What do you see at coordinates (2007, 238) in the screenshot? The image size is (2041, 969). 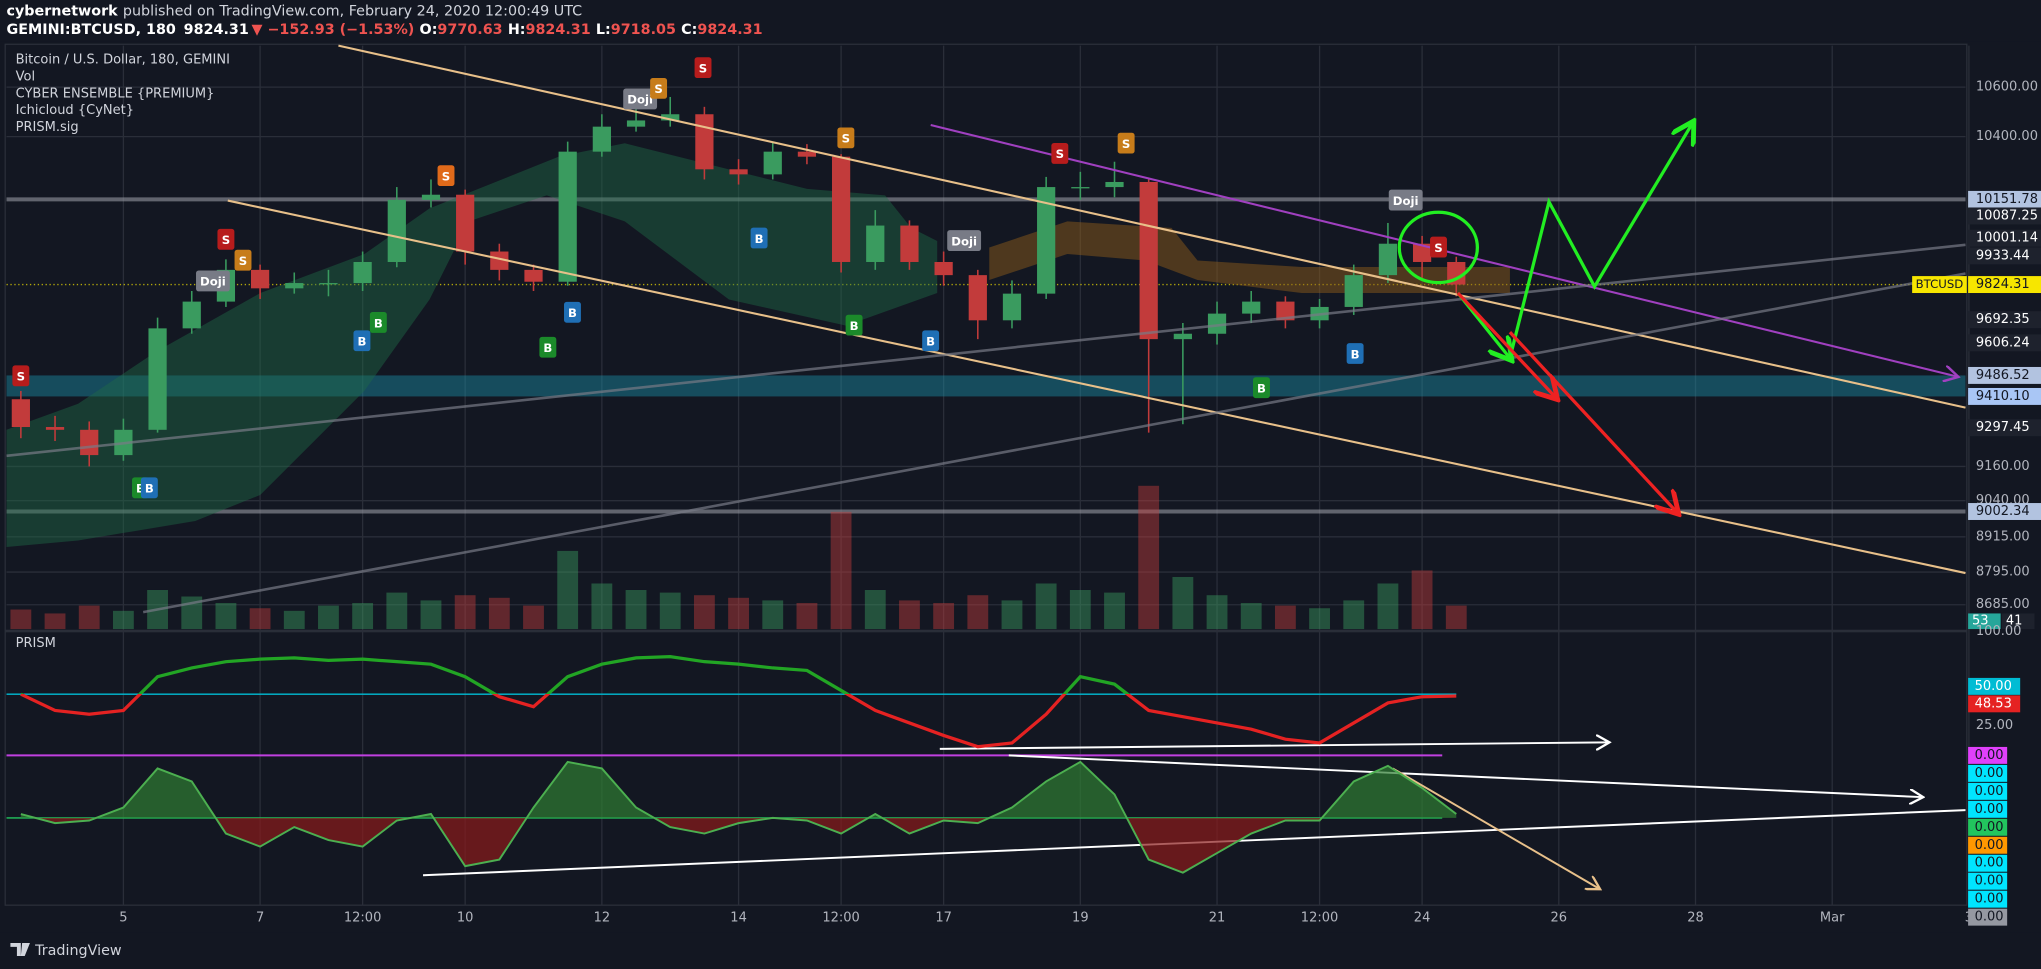 I see `price-tag-label: 10001.14` at bounding box center [2007, 238].